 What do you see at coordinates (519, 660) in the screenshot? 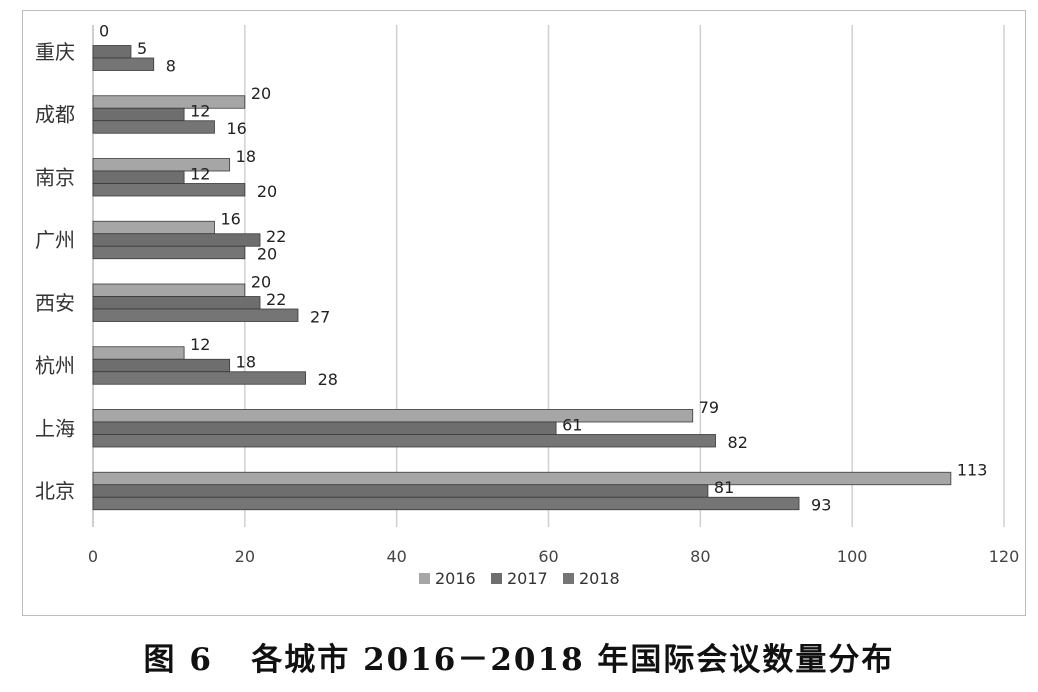
I see `figure-caption: 图 6 各城市 2016－2018 年国际会议数量分布` at bounding box center [519, 660].